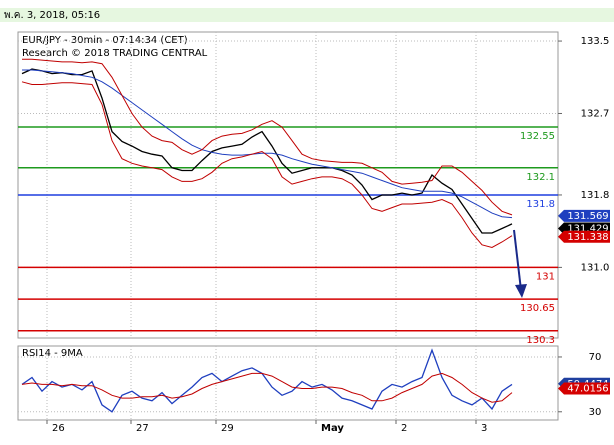 This screenshot has width=614, height=445. Describe the element at coordinates (404, 428) in the screenshot. I see `x-tick-label: 2` at that location.